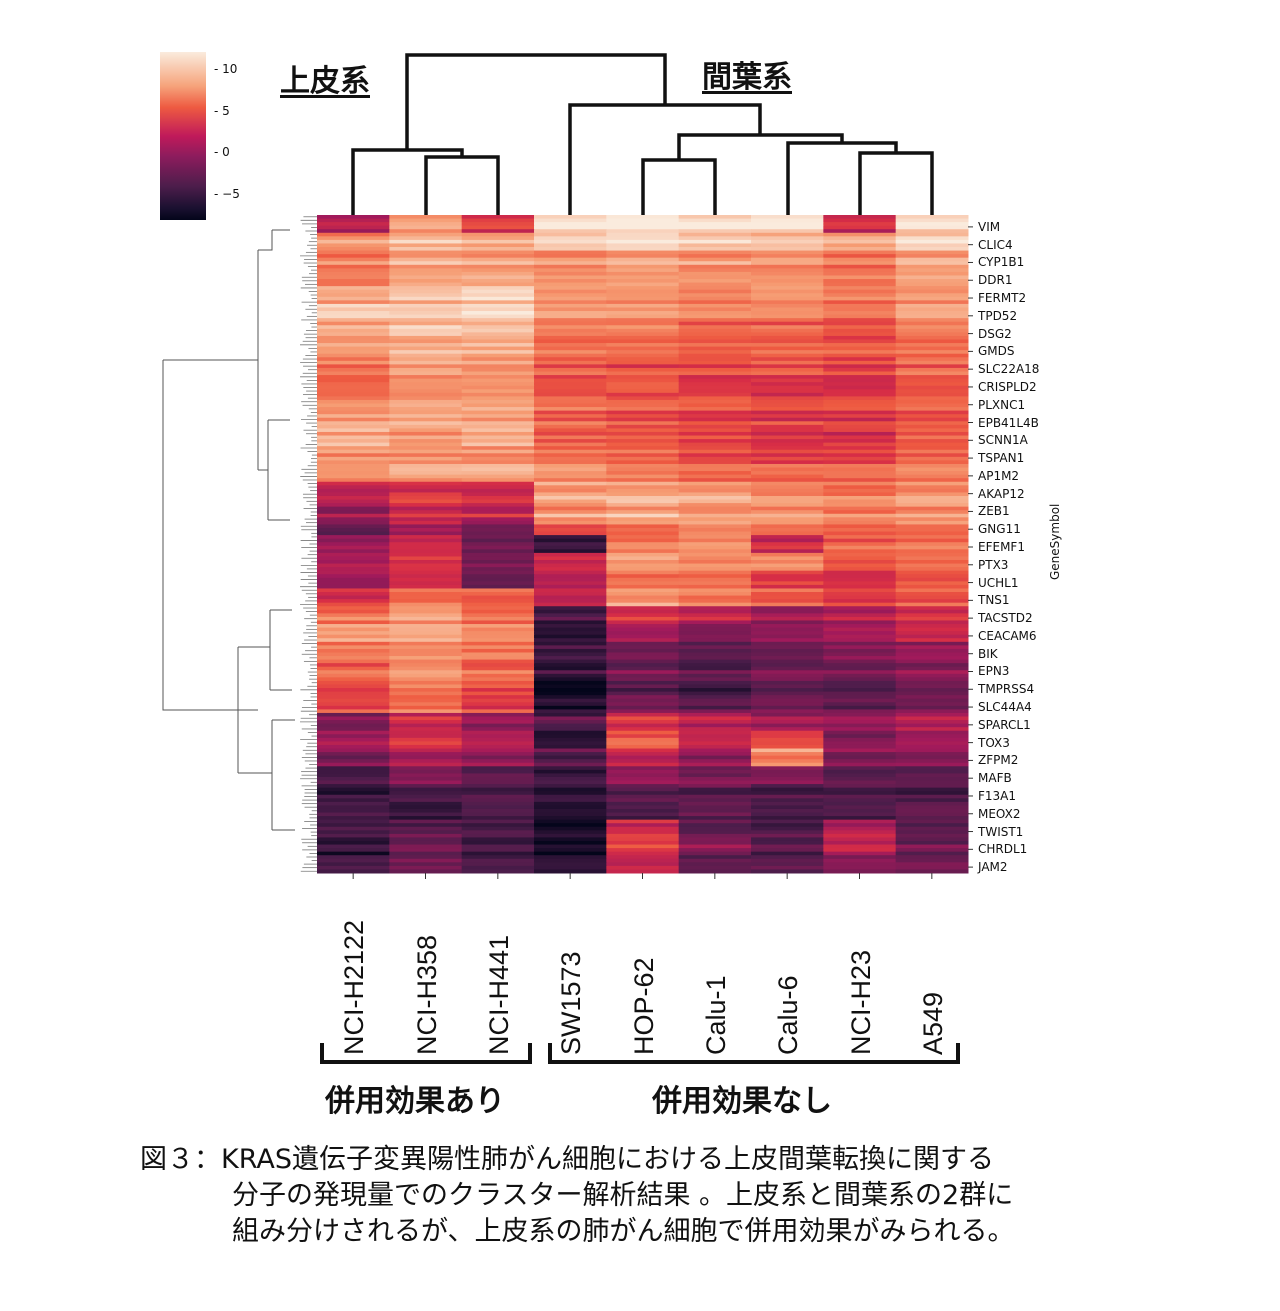  What do you see at coordinates (998, 315) in the screenshot?
I see `gene-label: TPD52` at bounding box center [998, 315].